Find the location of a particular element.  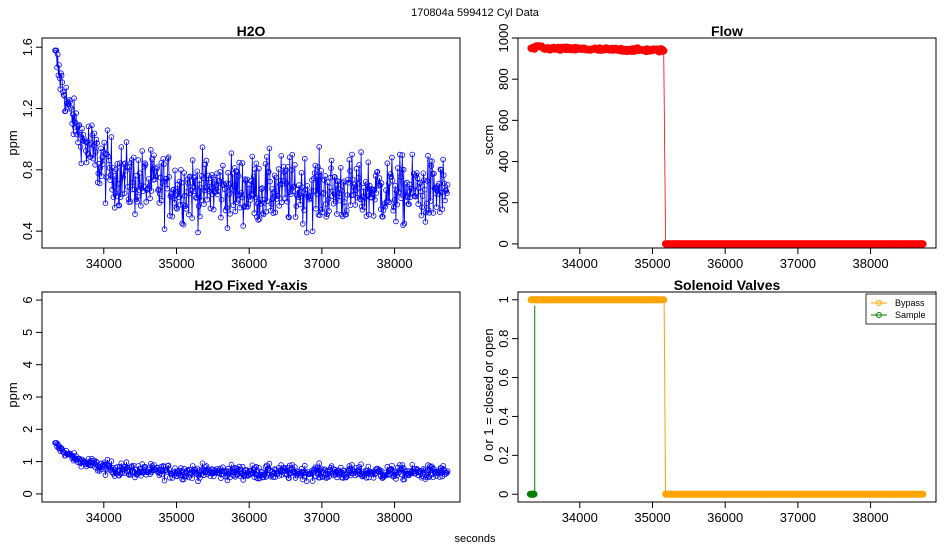

x-tick-label: 36000 is located at coordinates (249, 517).